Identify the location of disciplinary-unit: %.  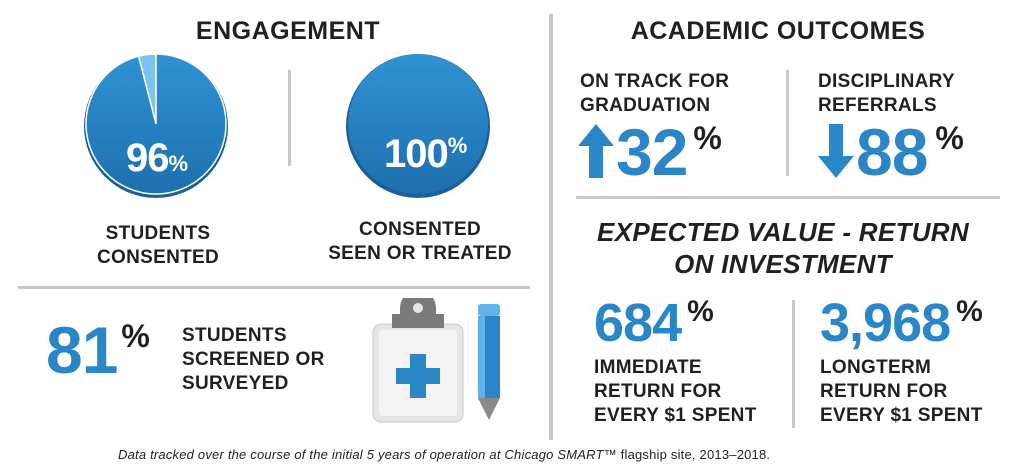
(949, 138).